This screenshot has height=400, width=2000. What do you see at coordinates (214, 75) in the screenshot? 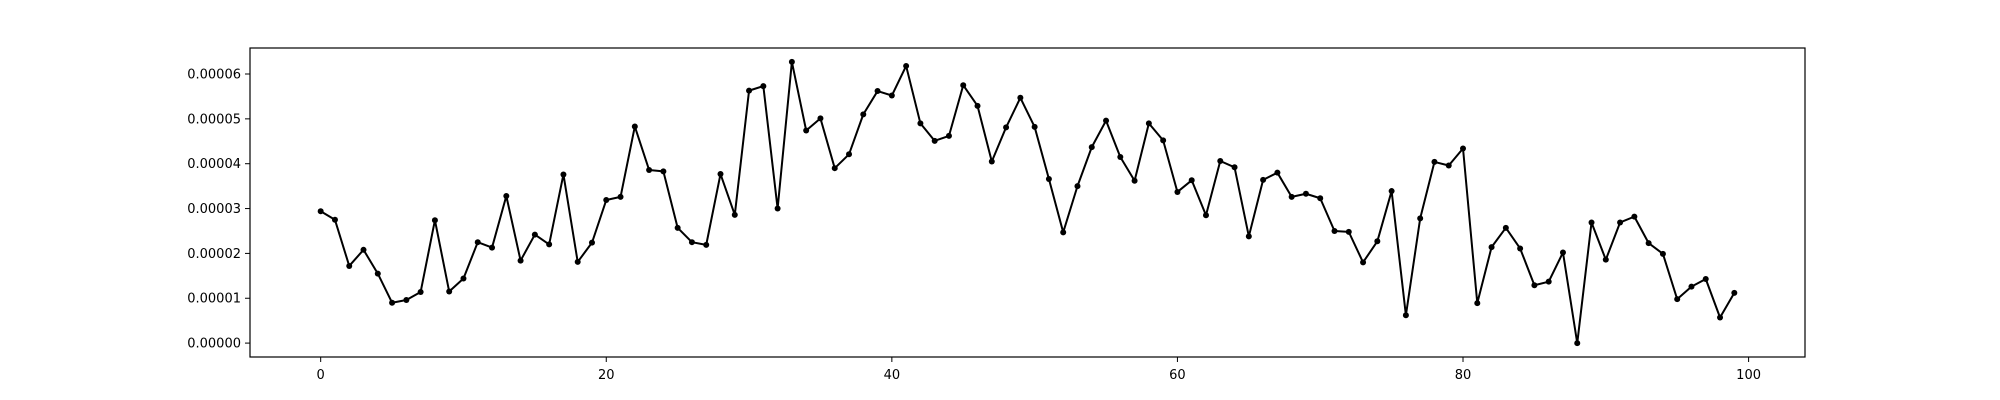
I see `y-tick-label: 0.00006` at bounding box center [214, 75].